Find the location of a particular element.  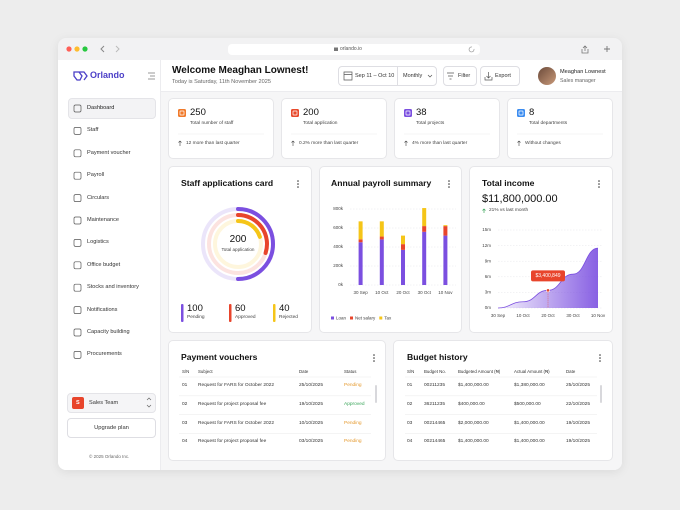

table-cell: 25/10/2025 is located at coordinates (311, 386).